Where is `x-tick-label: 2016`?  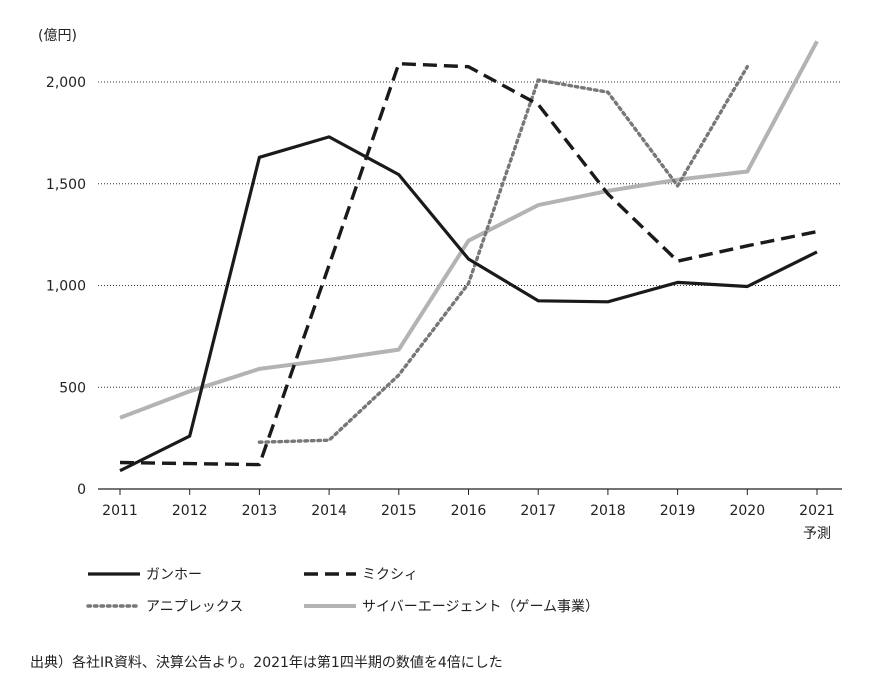 x-tick-label: 2016 is located at coordinates (469, 511).